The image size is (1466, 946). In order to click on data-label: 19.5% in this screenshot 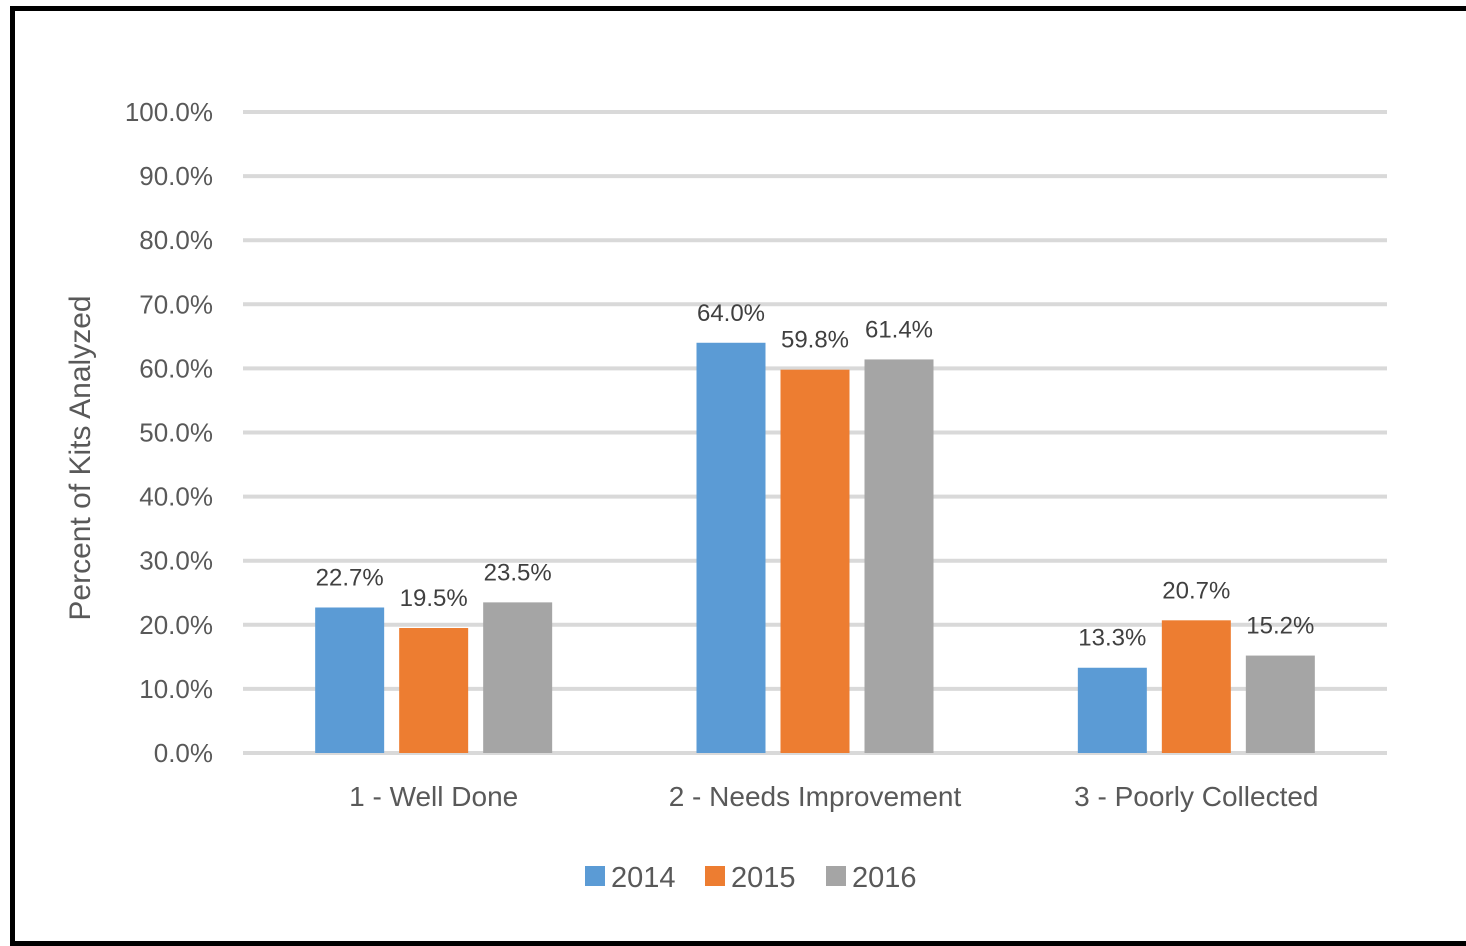, I will do `click(434, 598)`.